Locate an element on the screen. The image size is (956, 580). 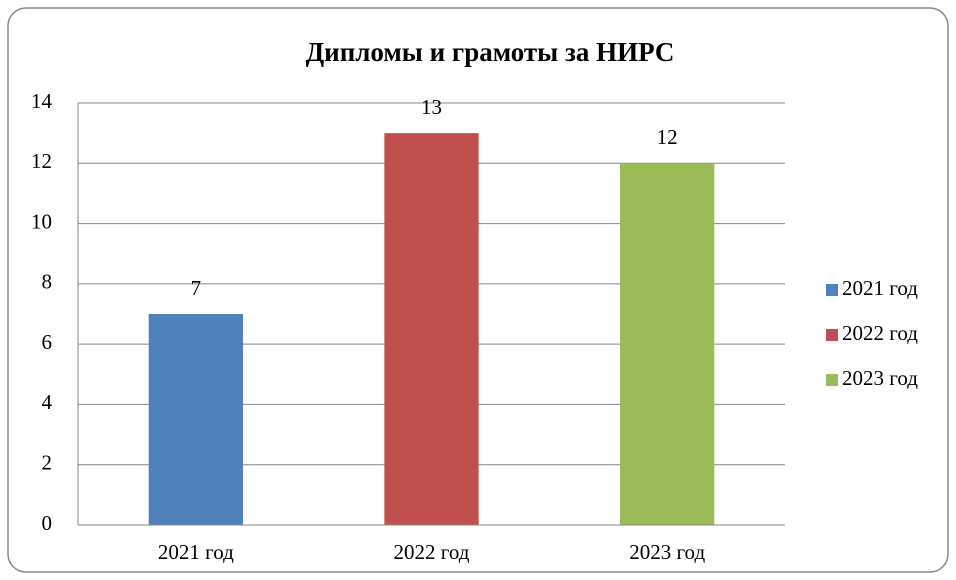
data-label: 13 is located at coordinates (431, 107).